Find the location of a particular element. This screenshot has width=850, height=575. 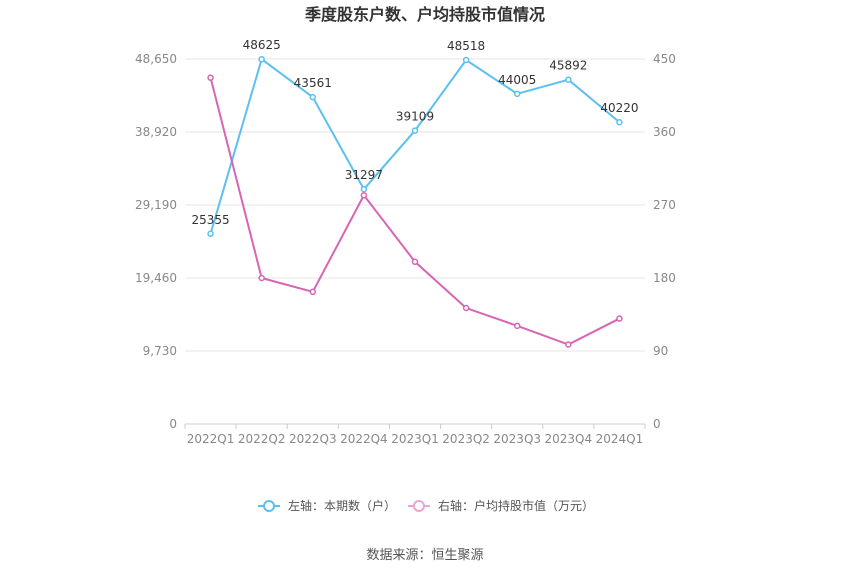

data-label: 39109 is located at coordinates (415, 117).